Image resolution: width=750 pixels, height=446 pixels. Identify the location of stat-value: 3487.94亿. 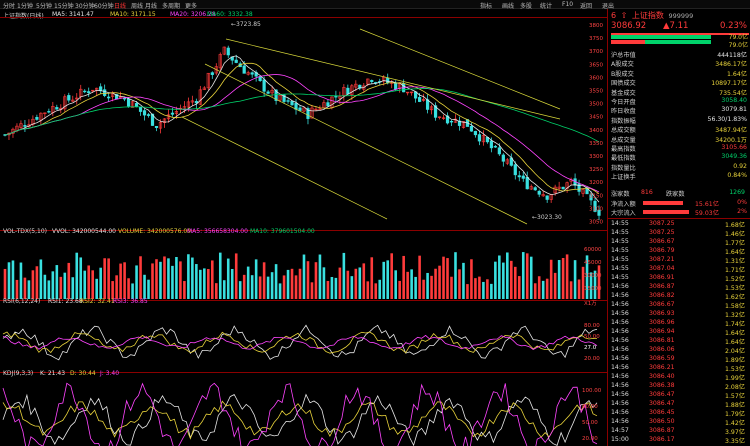
(731, 131).